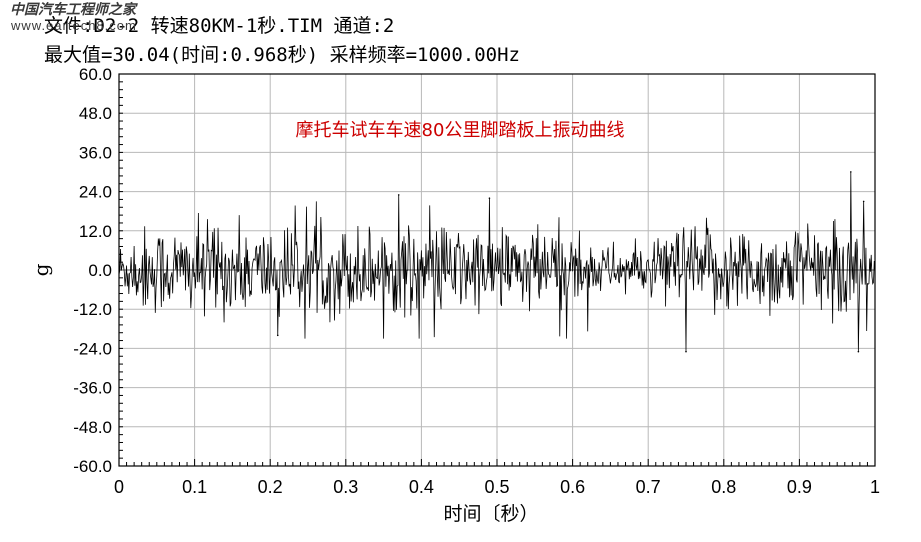 The image size is (921, 542). What do you see at coordinates (799, 487) in the screenshot?
I see `x-tick-label: 0.9` at bounding box center [799, 487].